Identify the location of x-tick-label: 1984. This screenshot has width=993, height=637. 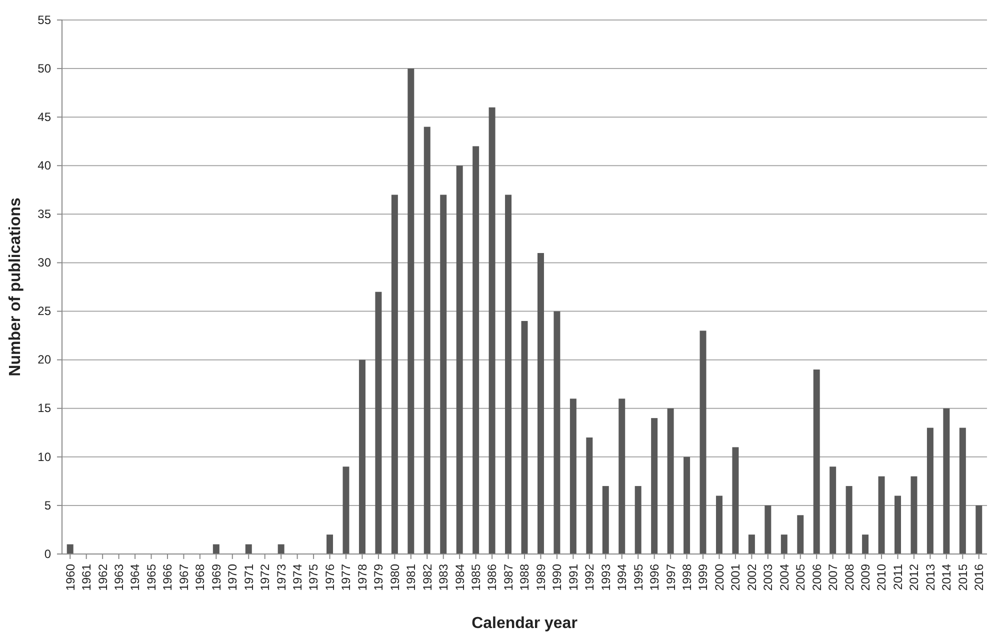
(459, 577).